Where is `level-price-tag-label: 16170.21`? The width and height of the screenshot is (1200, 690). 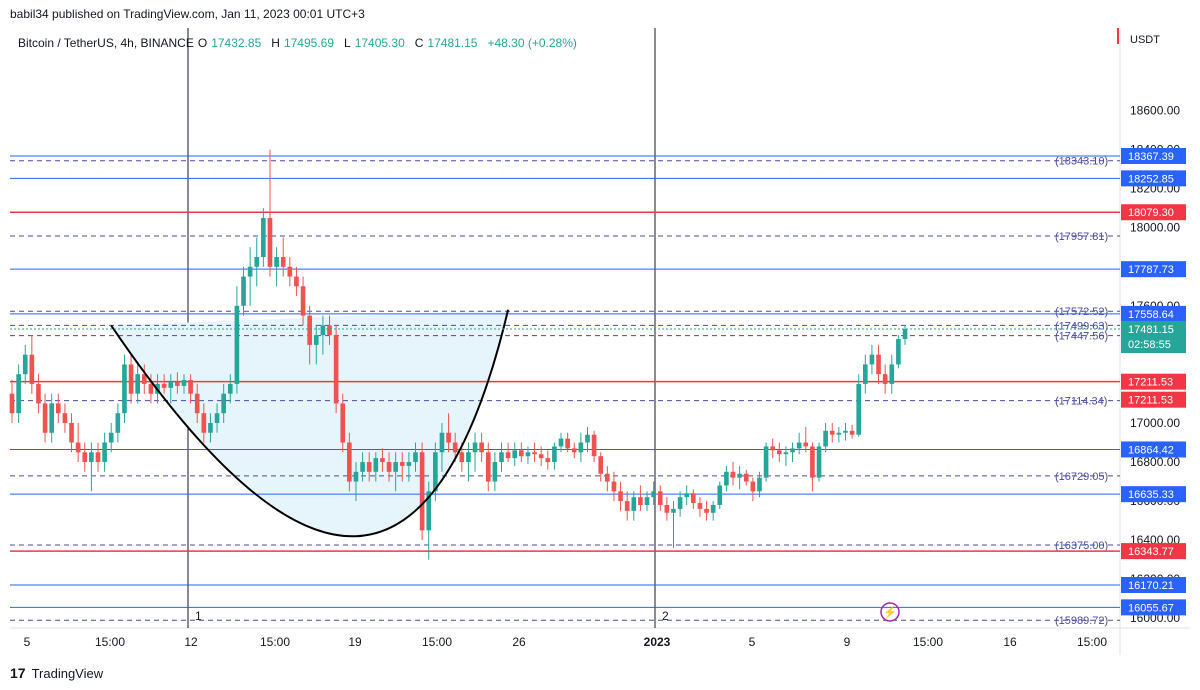
level-price-tag-label: 16170.21 is located at coordinates (1151, 586).